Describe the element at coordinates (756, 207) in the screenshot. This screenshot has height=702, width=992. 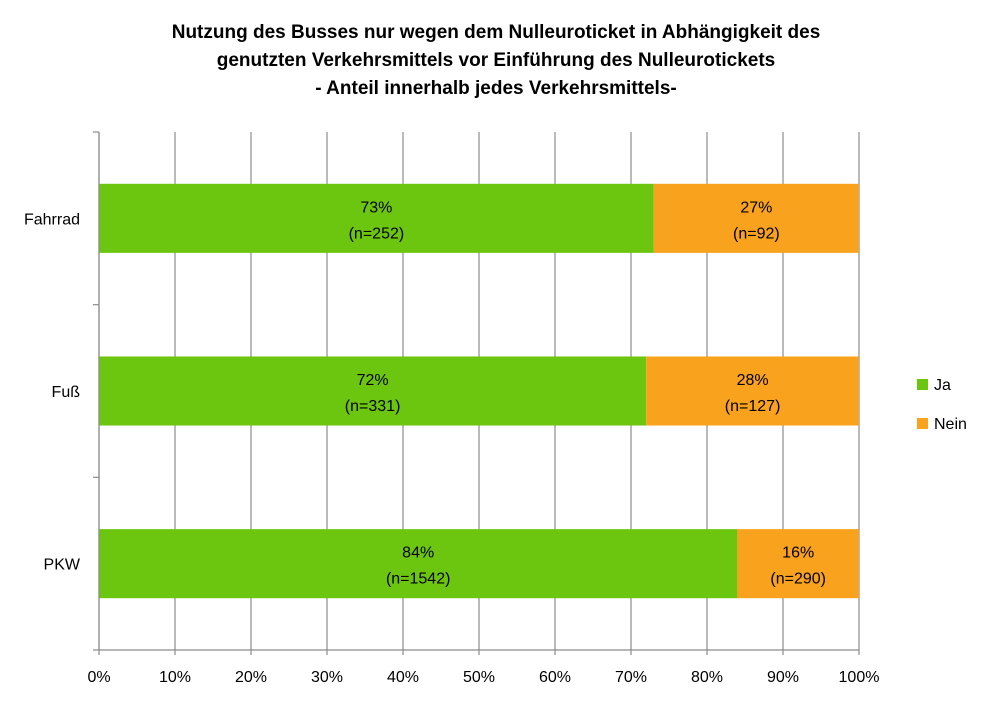
I see `data-label-percent: 27%` at that location.